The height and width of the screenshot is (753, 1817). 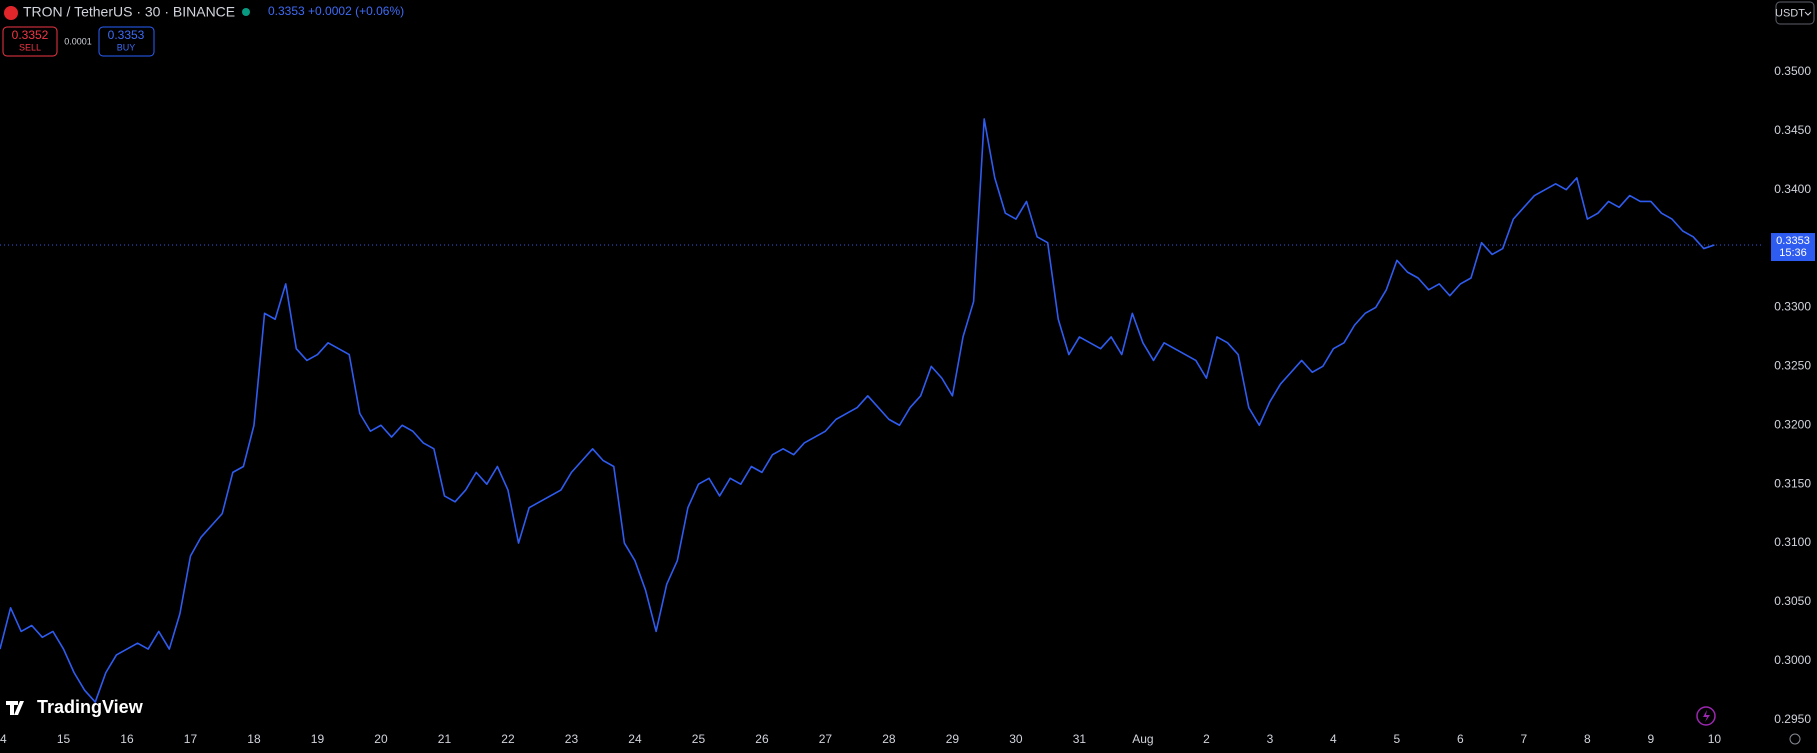 I want to click on x-tick-label: 21, so click(x=445, y=739).